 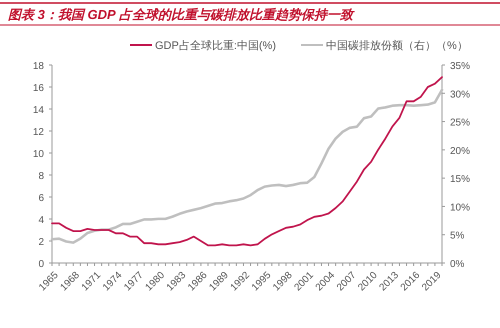 I want to click on y-tick-label: 16, so click(x=38, y=88).